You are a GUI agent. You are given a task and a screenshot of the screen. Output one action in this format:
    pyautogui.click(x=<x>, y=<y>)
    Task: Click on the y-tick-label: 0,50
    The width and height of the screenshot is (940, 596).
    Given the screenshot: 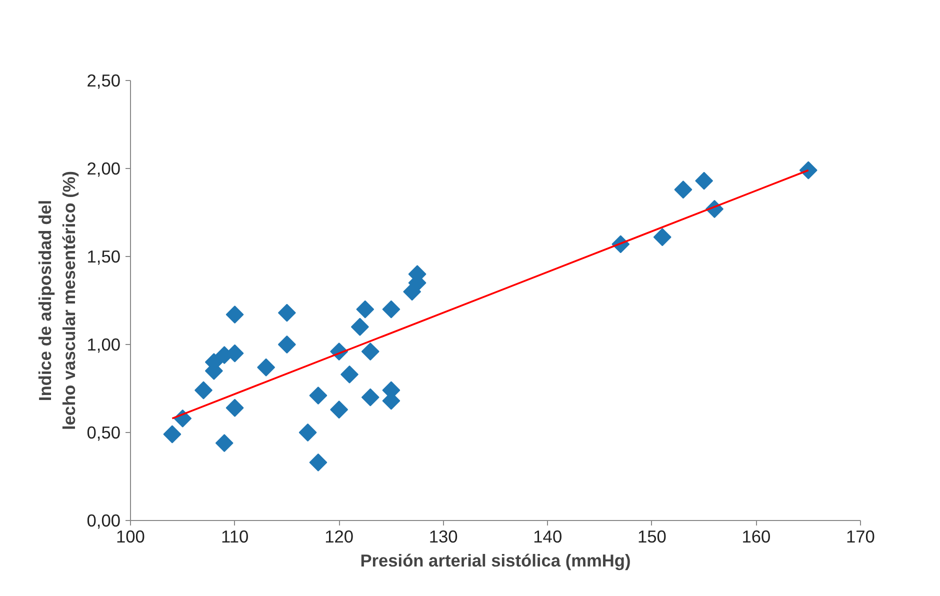 What is the action you would take?
    pyautogui.click(x=103, y=432)
    